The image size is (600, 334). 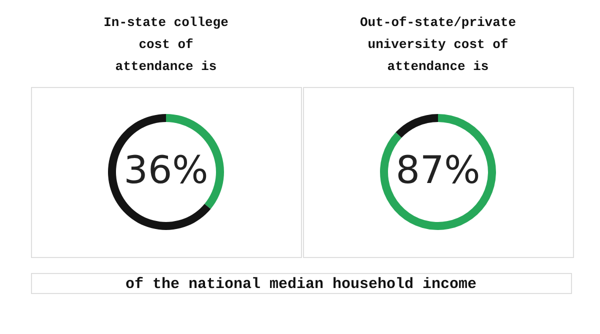 What do you see at coordinates (438, 44) in the screenshot?
I see `chart-title: Out-of-state/private university cost of attendance is` at bounding box center [438, 44].